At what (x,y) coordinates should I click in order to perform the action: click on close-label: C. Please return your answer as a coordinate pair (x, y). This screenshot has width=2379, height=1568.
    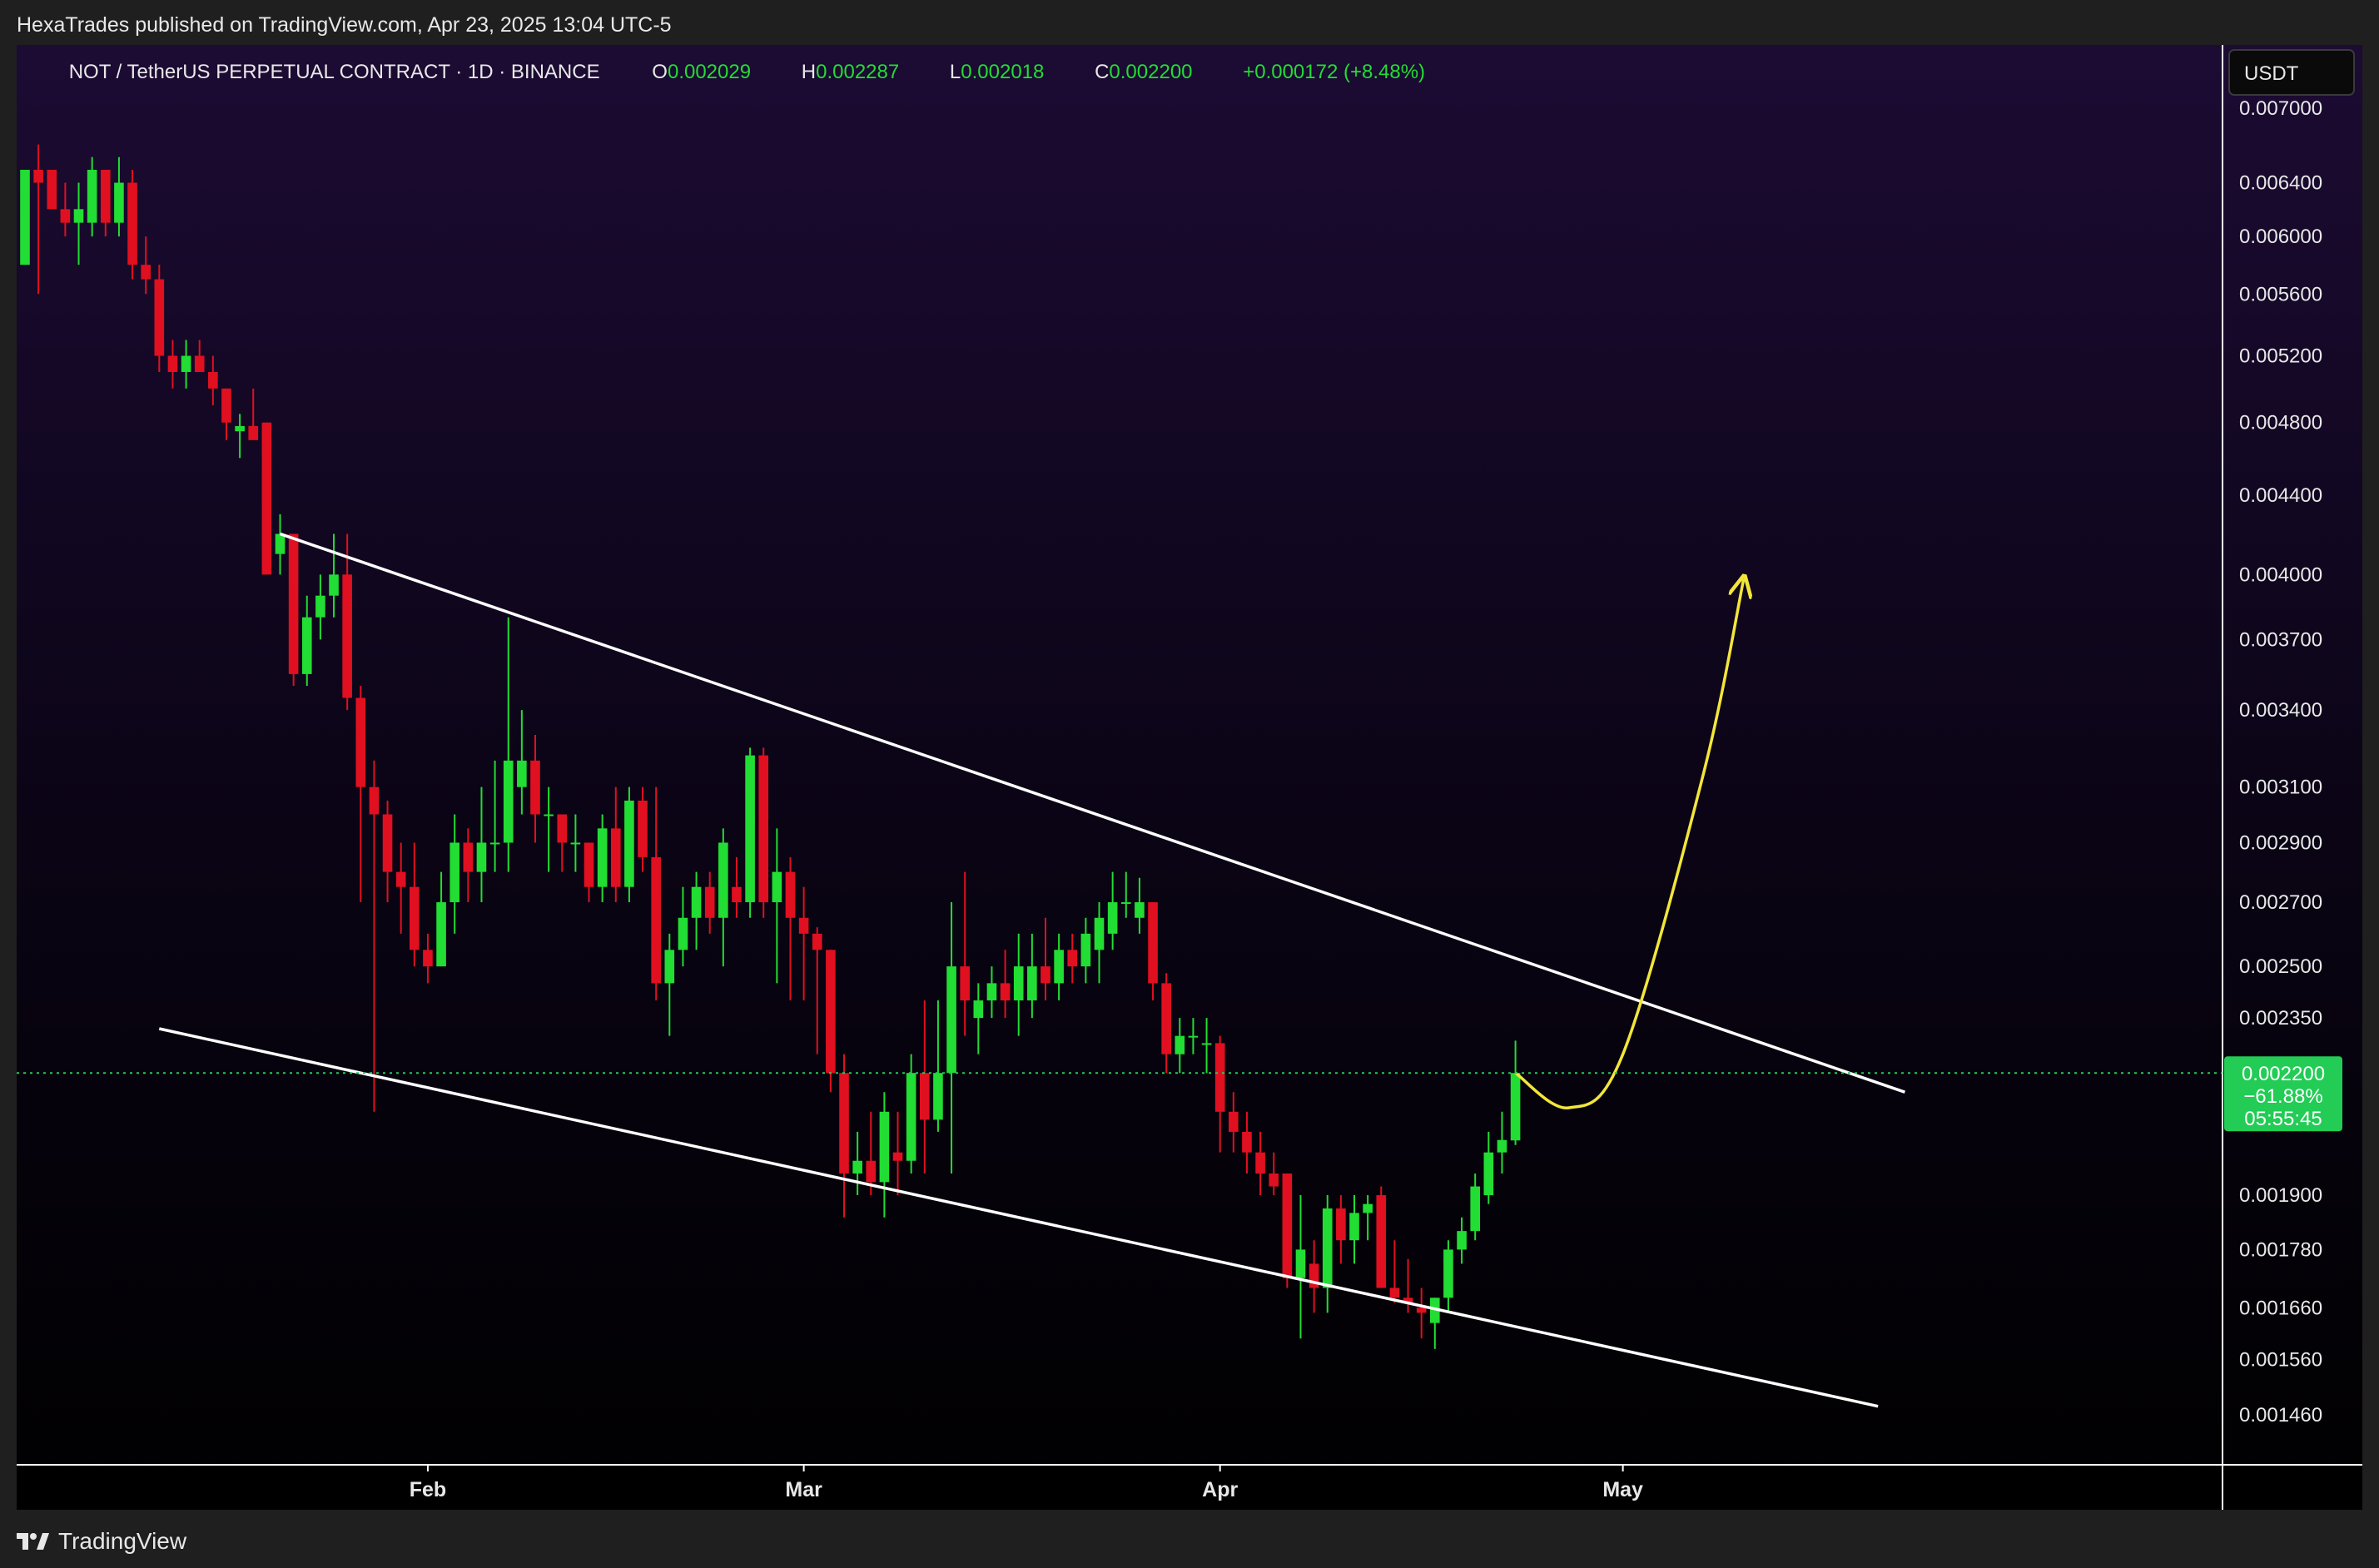
    Looking at the image, I should click on (1102, 72).